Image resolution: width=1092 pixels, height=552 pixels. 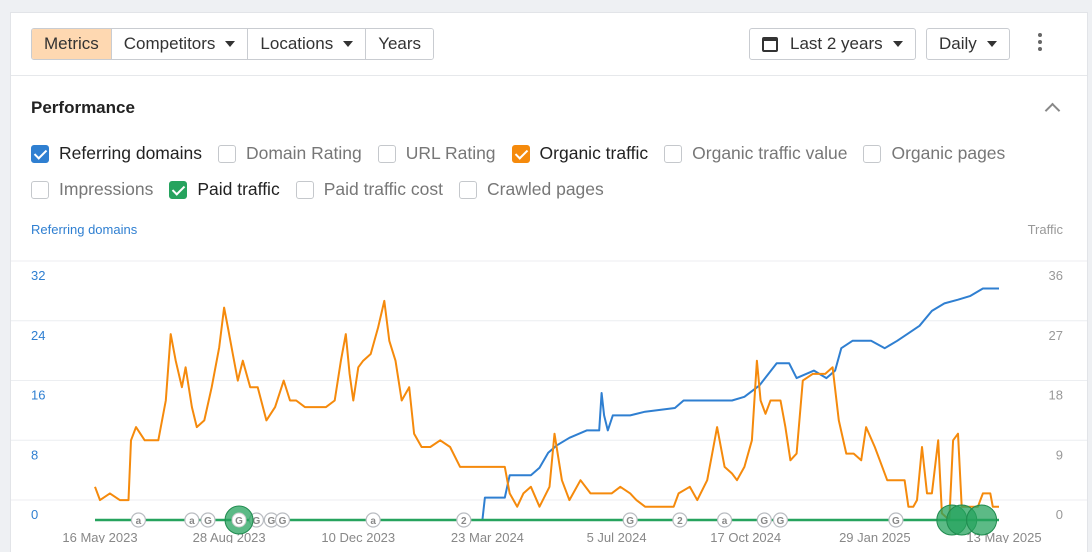 What do you see at coordinates (38, 395) in the screenshot?
I see `left-axis-tick-label: 16` at bounding box center [38, 395].